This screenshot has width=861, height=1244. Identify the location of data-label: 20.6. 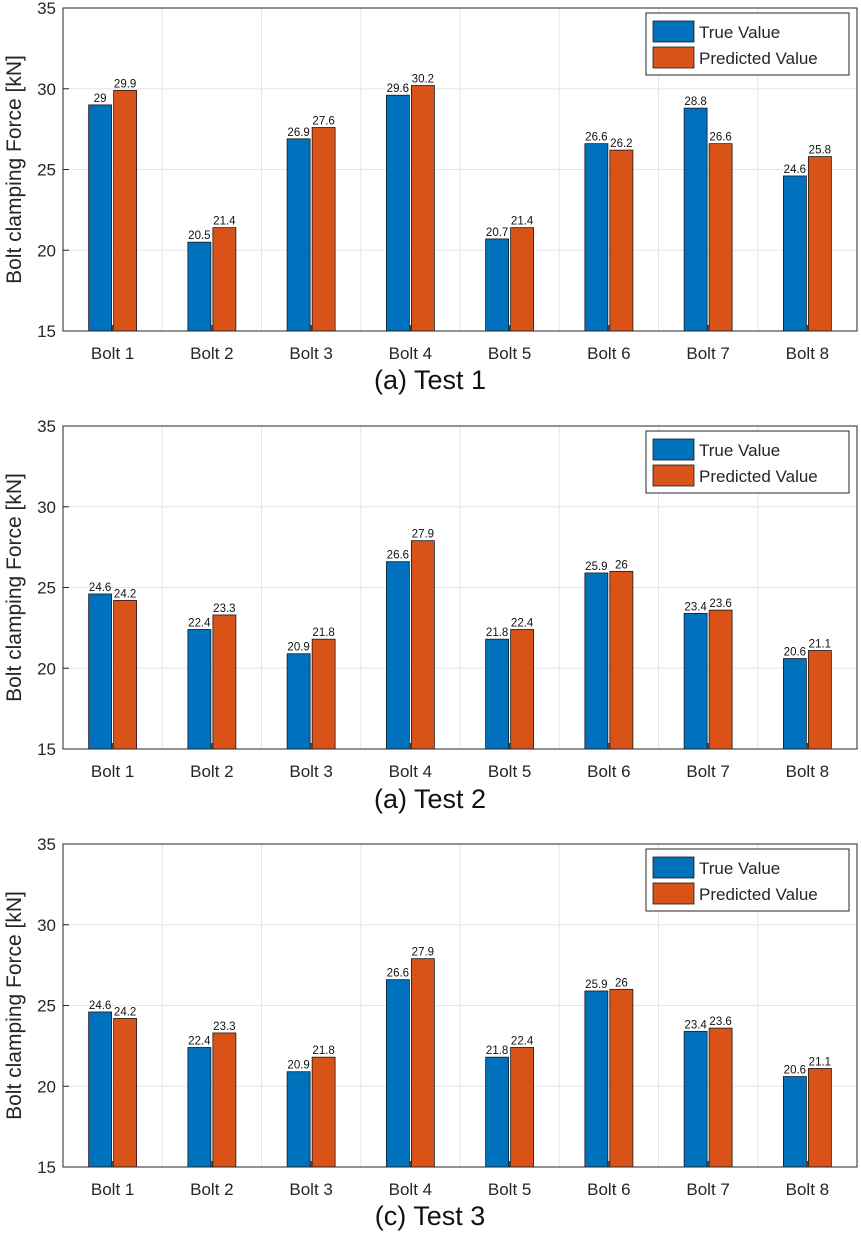
(795, 1071).